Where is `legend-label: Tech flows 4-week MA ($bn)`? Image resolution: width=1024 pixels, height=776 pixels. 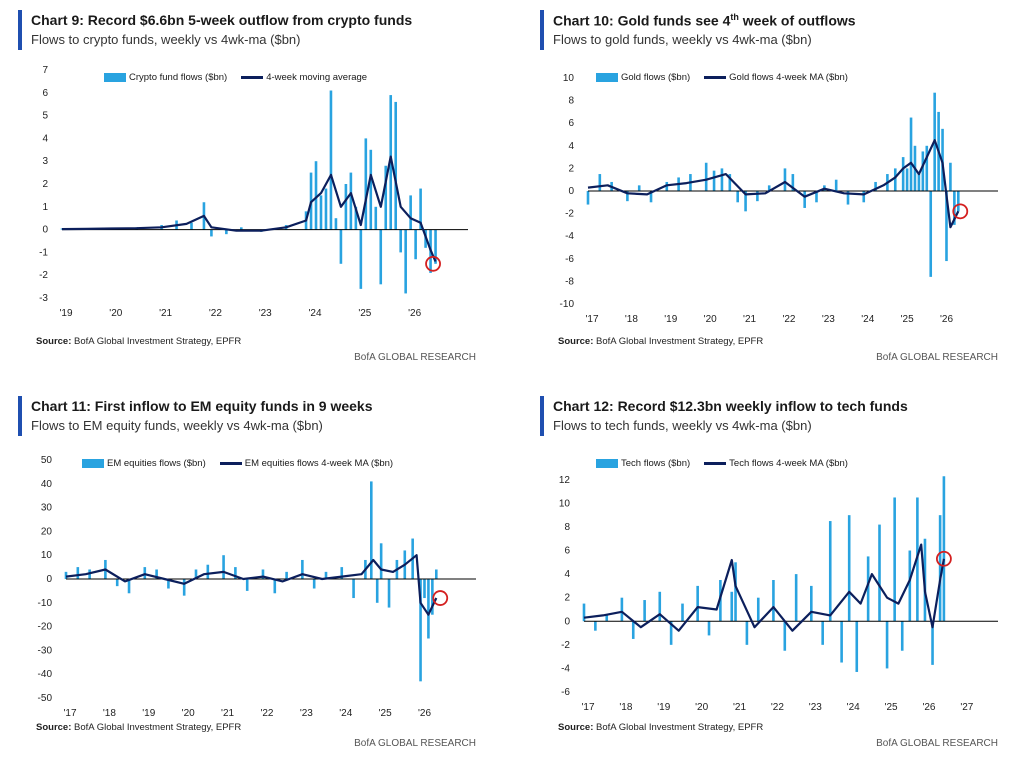 legend-label: Tech flows 4-week MA ($bn) is located at coordinates (788, 463).